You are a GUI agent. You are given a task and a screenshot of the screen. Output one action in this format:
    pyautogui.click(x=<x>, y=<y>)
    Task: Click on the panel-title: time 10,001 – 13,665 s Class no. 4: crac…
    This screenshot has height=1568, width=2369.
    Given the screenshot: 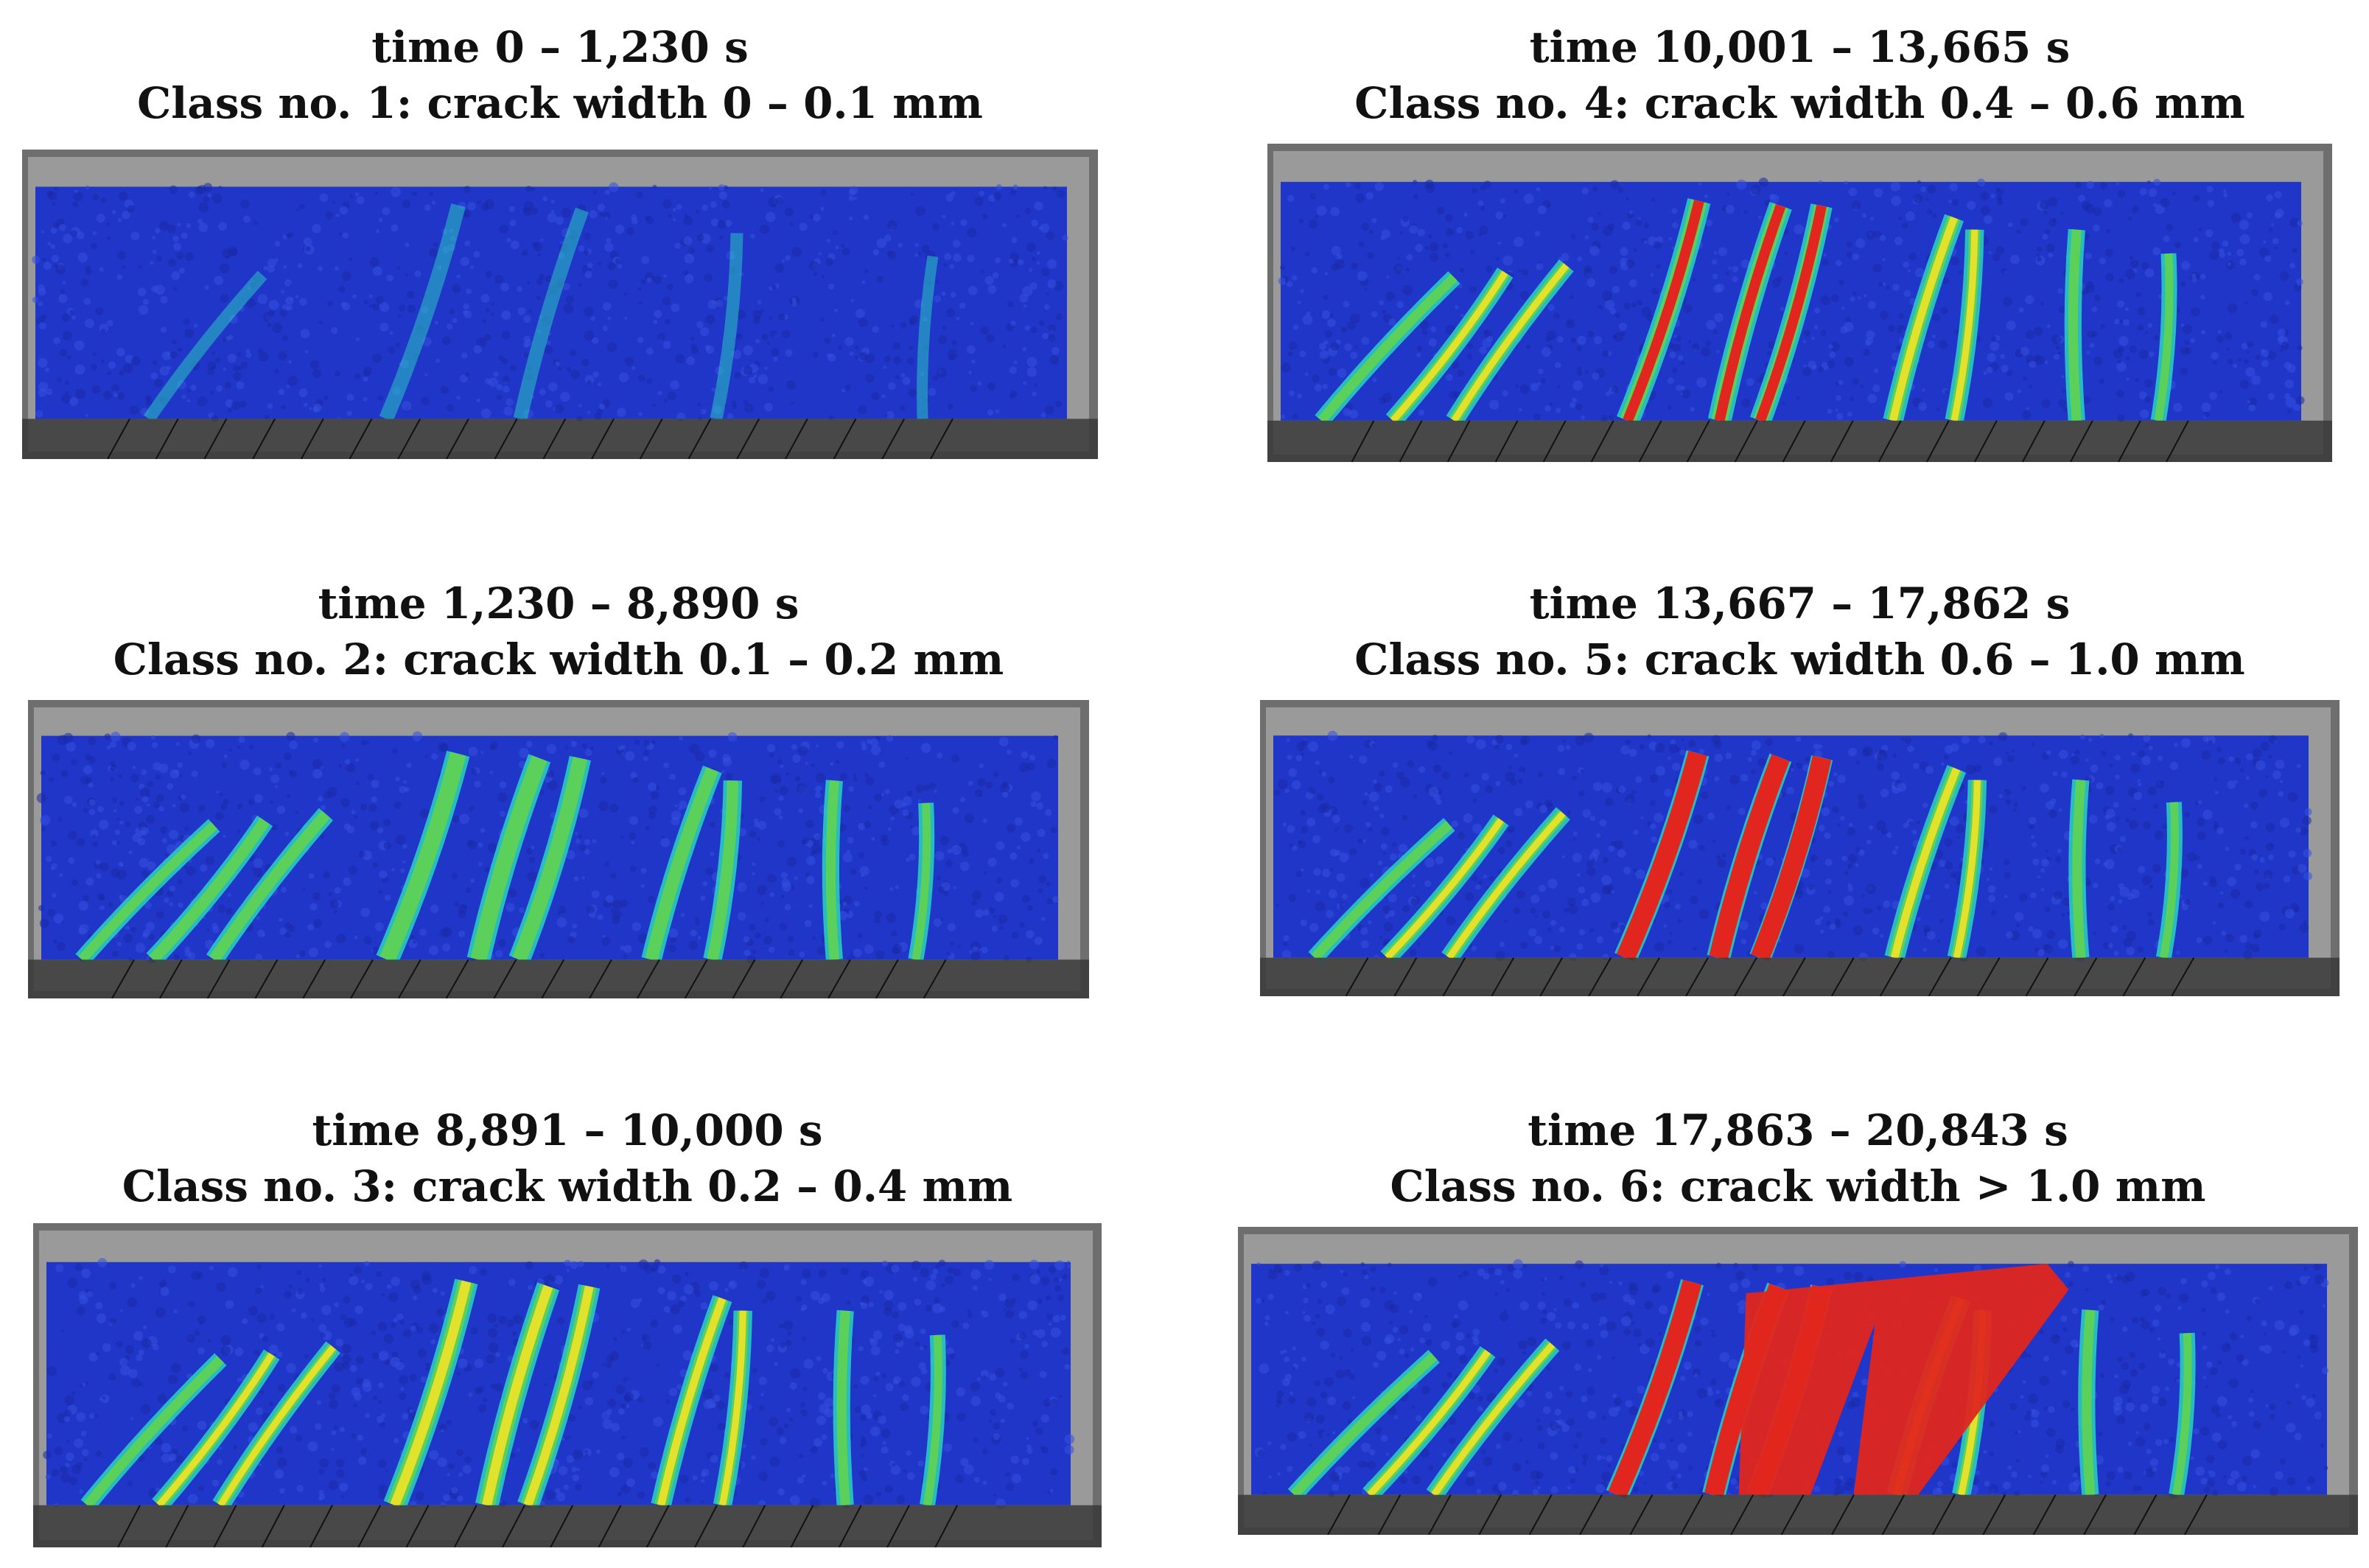 What is the action you would take?
    pyautogui.click(x=1799, y=75)
    